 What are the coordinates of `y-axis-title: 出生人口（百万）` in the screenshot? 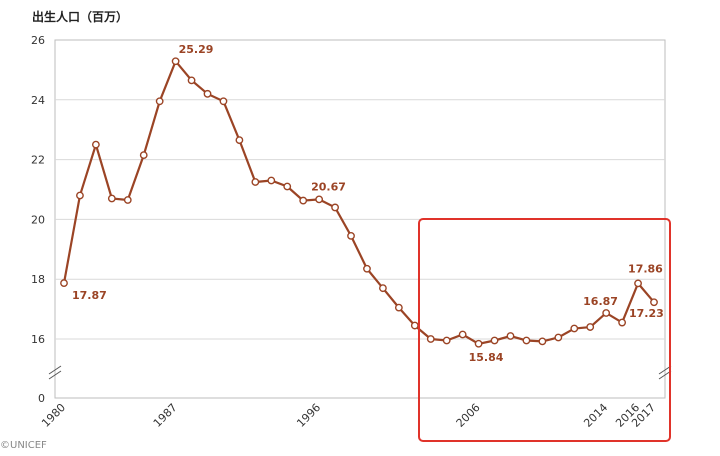 It's located at (80, 17).